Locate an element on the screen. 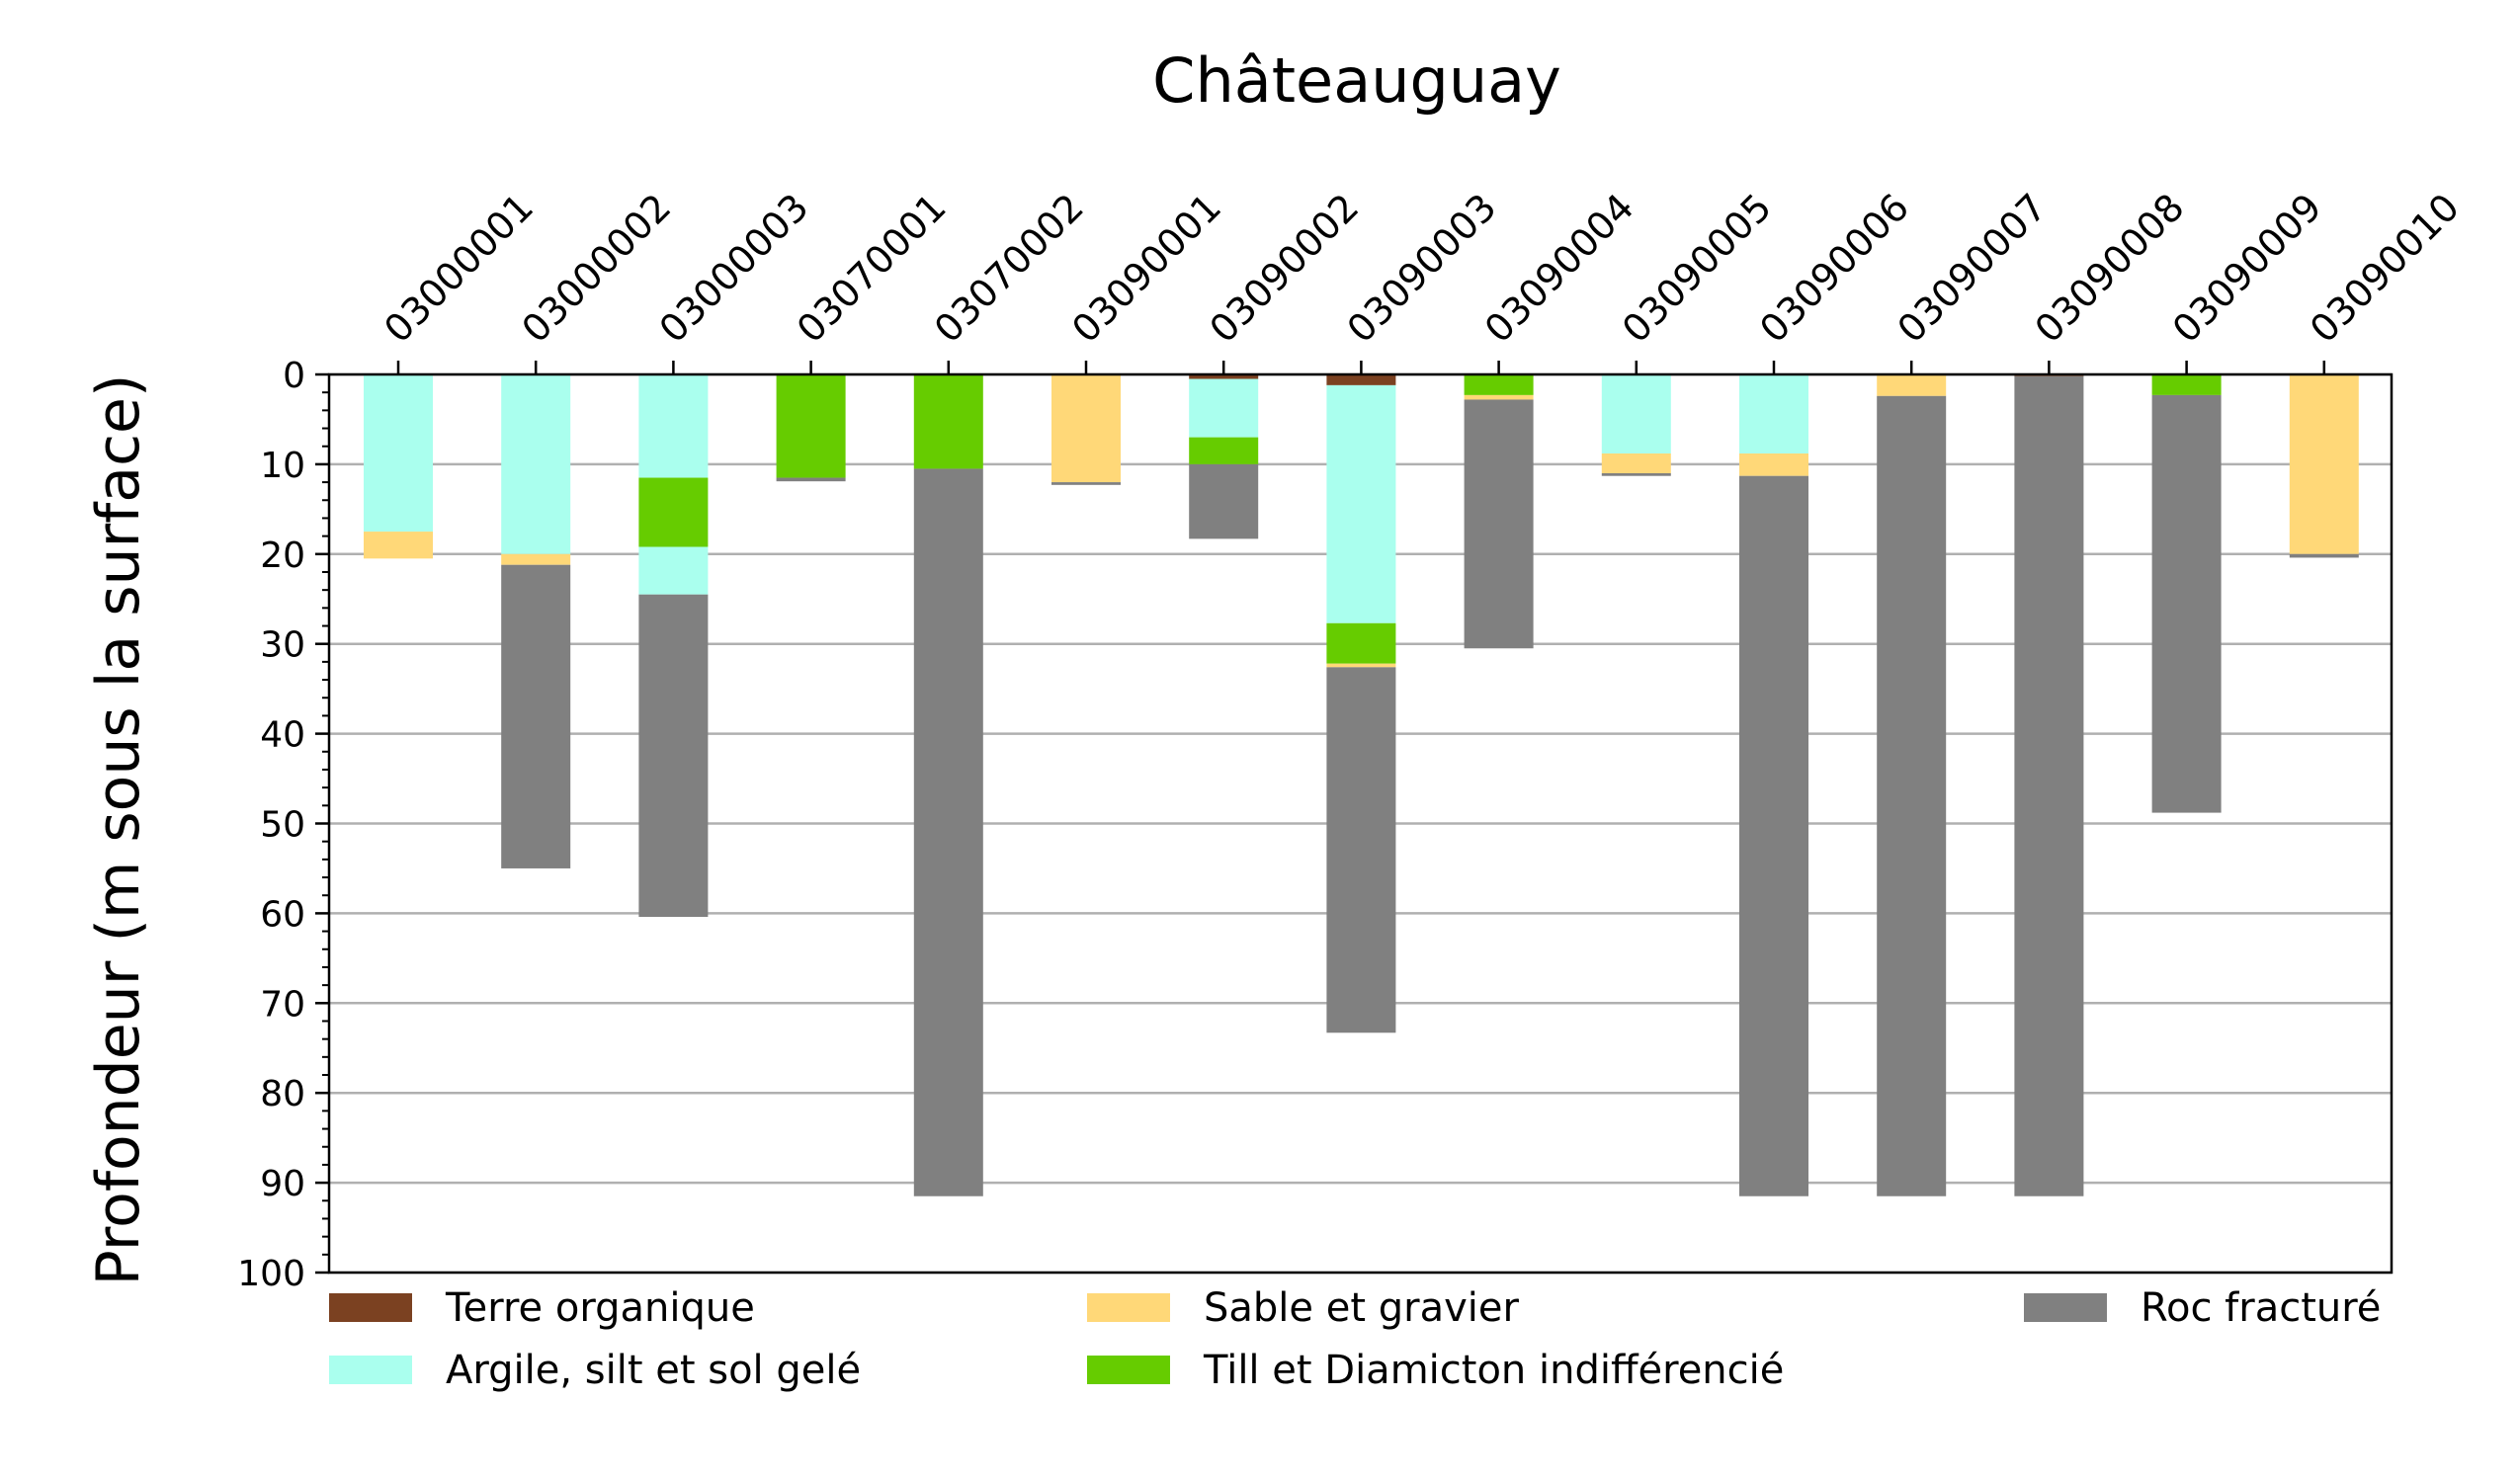 The width and height of the screenshot is (2520, 1482). y-tick-label: 80 is located at coordinates (282, 1094).